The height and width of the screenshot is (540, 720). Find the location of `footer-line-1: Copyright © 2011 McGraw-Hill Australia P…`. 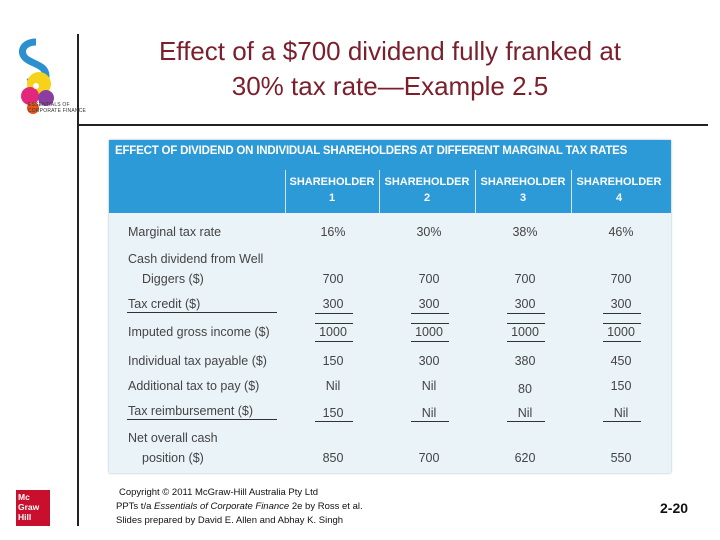

footer-line-1: Copyright © 2011 McGraw-Hill Australia P… is located at coordinates (219, 492).